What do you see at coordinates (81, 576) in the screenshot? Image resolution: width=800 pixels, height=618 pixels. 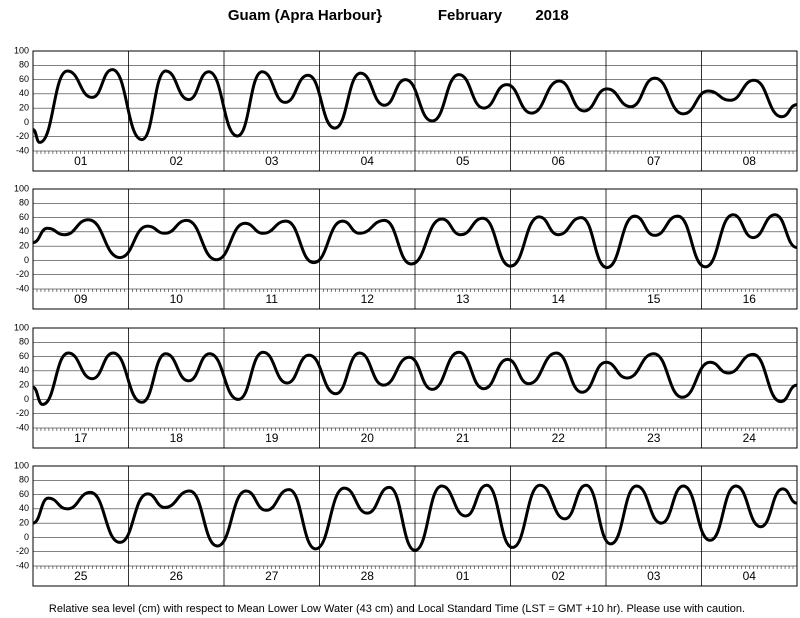 I see `day-label: 25` at bounding box center [81, 576].